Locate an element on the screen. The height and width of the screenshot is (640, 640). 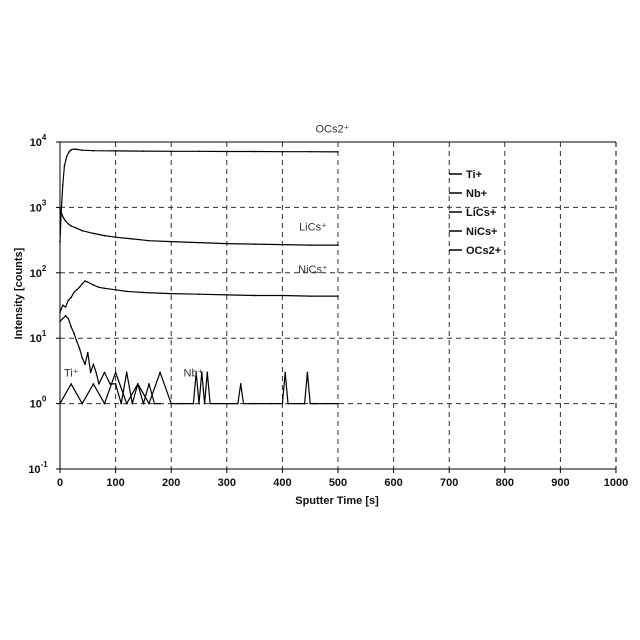
legend-label: Nb+ is located at coordinates (476, 194).